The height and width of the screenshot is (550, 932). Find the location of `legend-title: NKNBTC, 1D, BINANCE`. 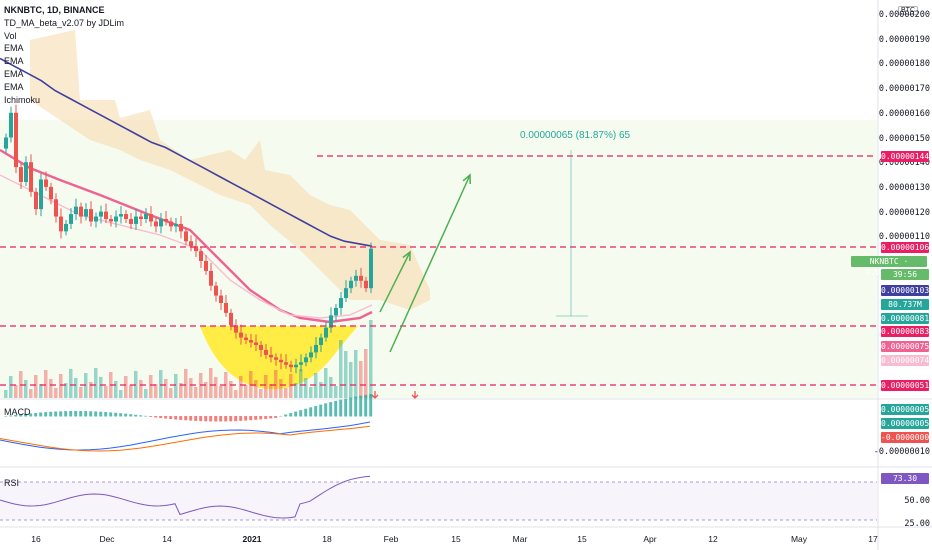

legend-title: NKNBTC, 1D, BINANCE is located at coordinates (54, 10).